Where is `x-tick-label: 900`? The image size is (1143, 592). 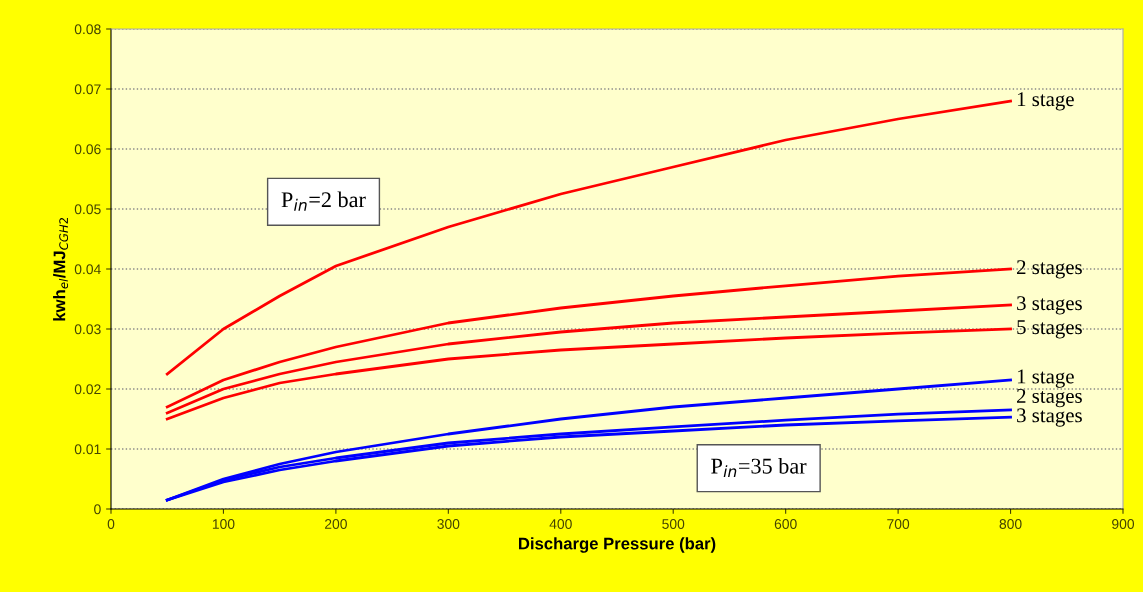 x-tick-label: 900 is located at coordinates (1123, 524).